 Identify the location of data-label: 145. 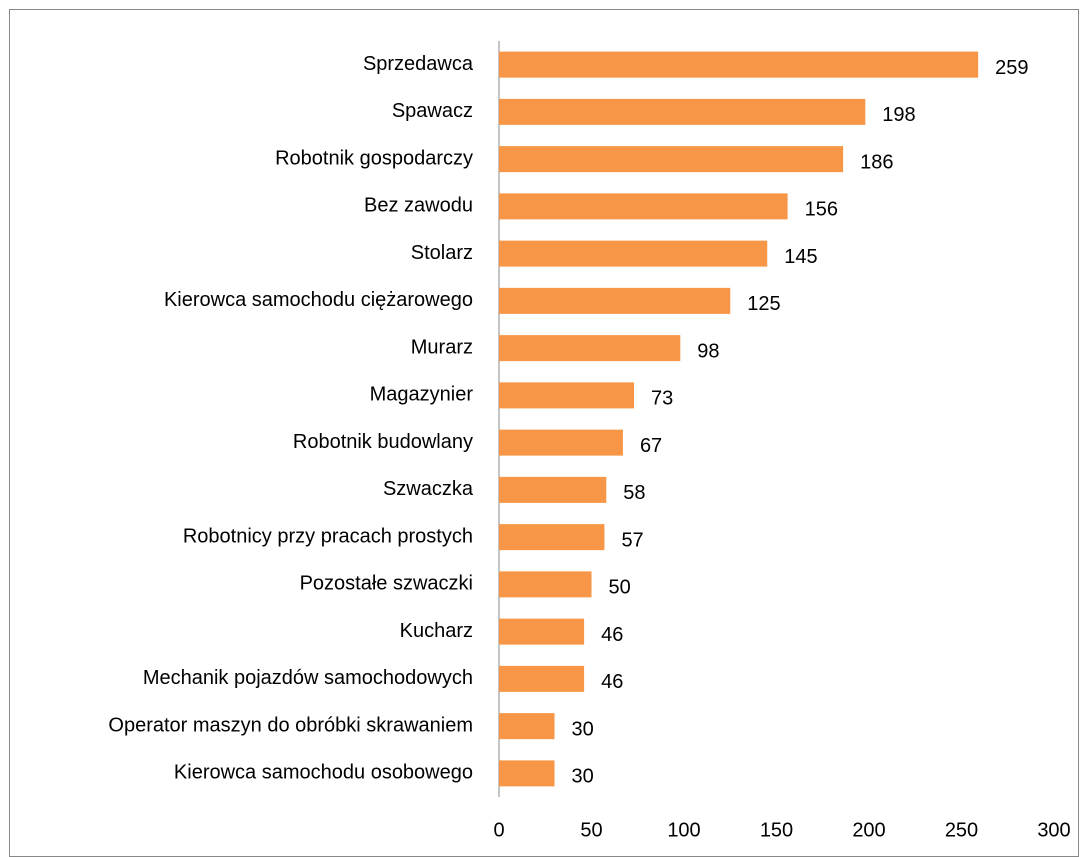
(800, 257).